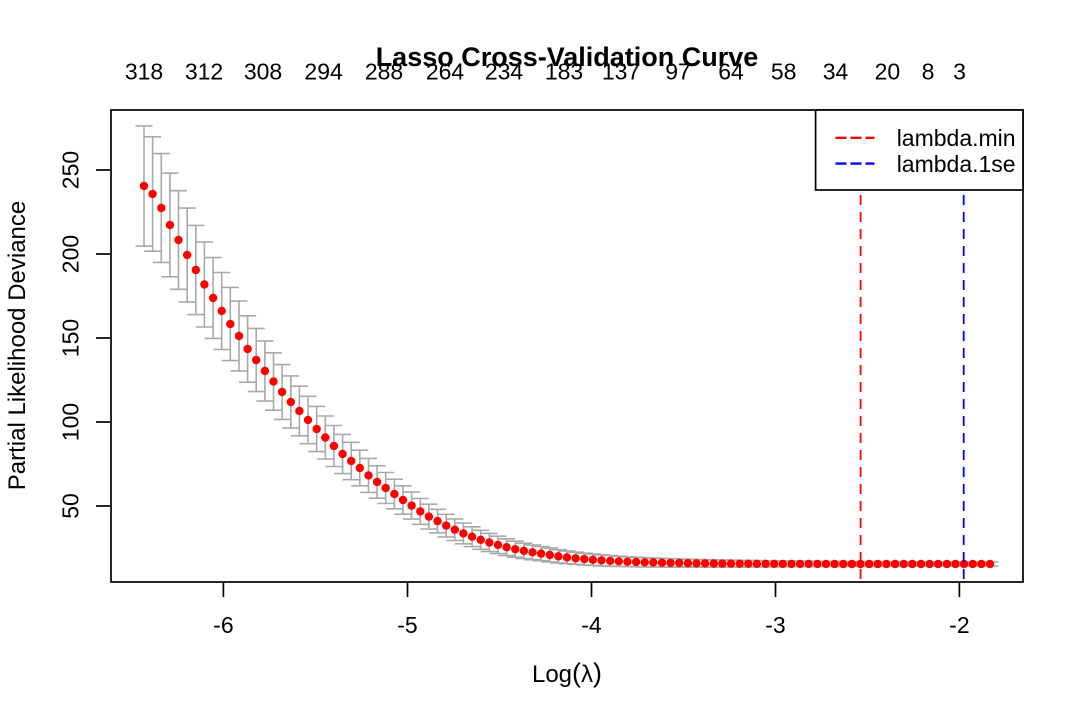  What do you see at coordinates (71, 338) in the screenshot?
I see `svg-text: 150` at bounding box center [71, 338].